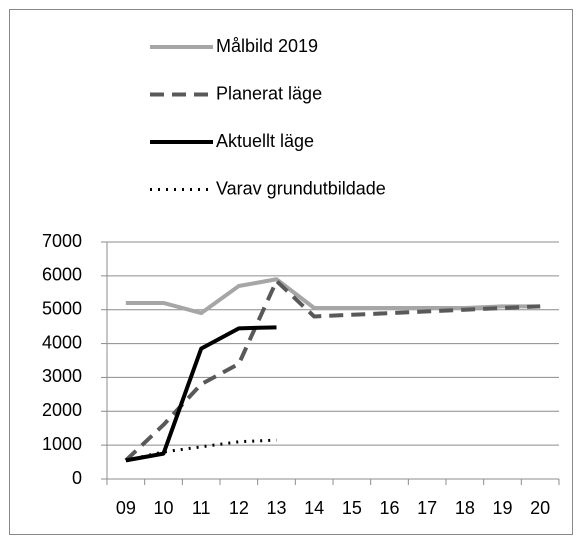 The width and height of the screenshot is (582, 540). What do you see at coordinates (62, 376) in the screenshot?
I see `y-tick-label: 3000` at bounding box center [62, 376].